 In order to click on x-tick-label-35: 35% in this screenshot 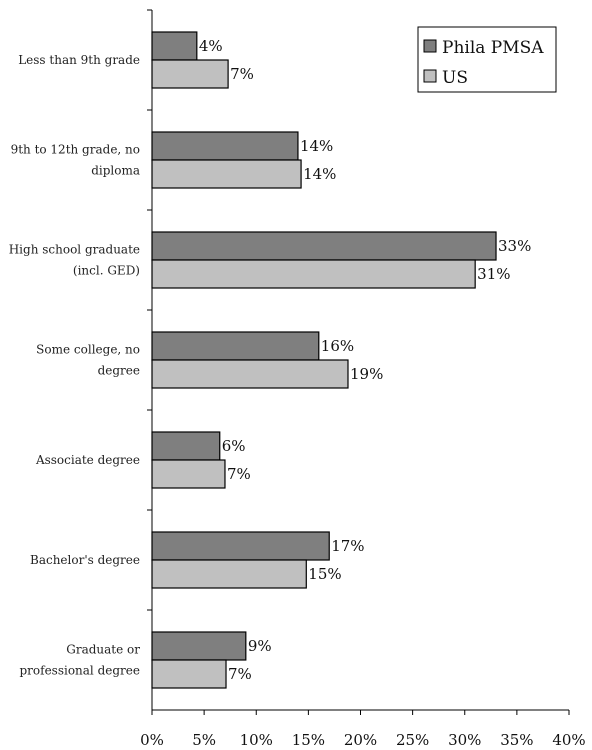, I will do `click(516, 740)`.